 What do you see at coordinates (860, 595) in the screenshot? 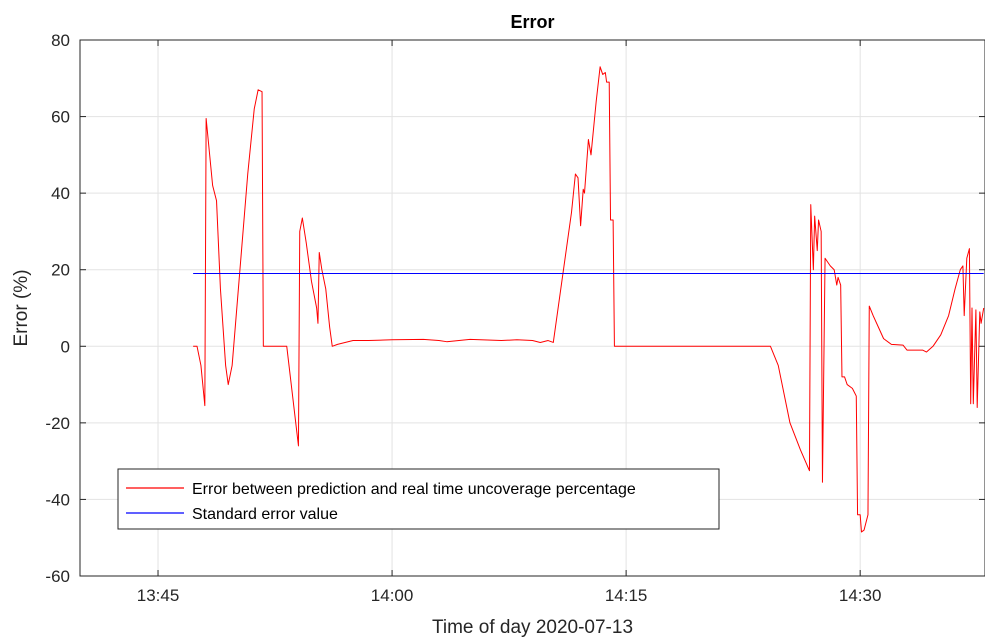
I see `x-tick-label: 14:30` at bounding box center [860, 595].